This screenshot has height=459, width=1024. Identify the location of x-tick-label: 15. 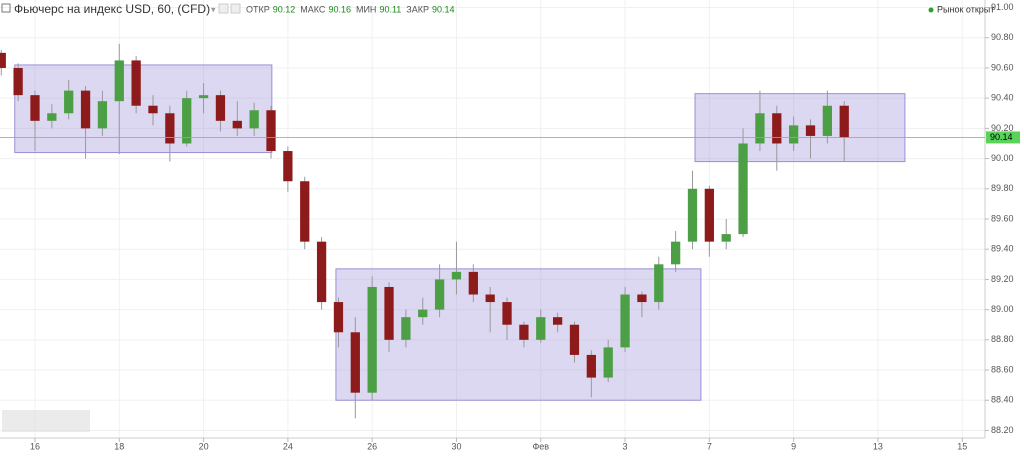
(962, 446).